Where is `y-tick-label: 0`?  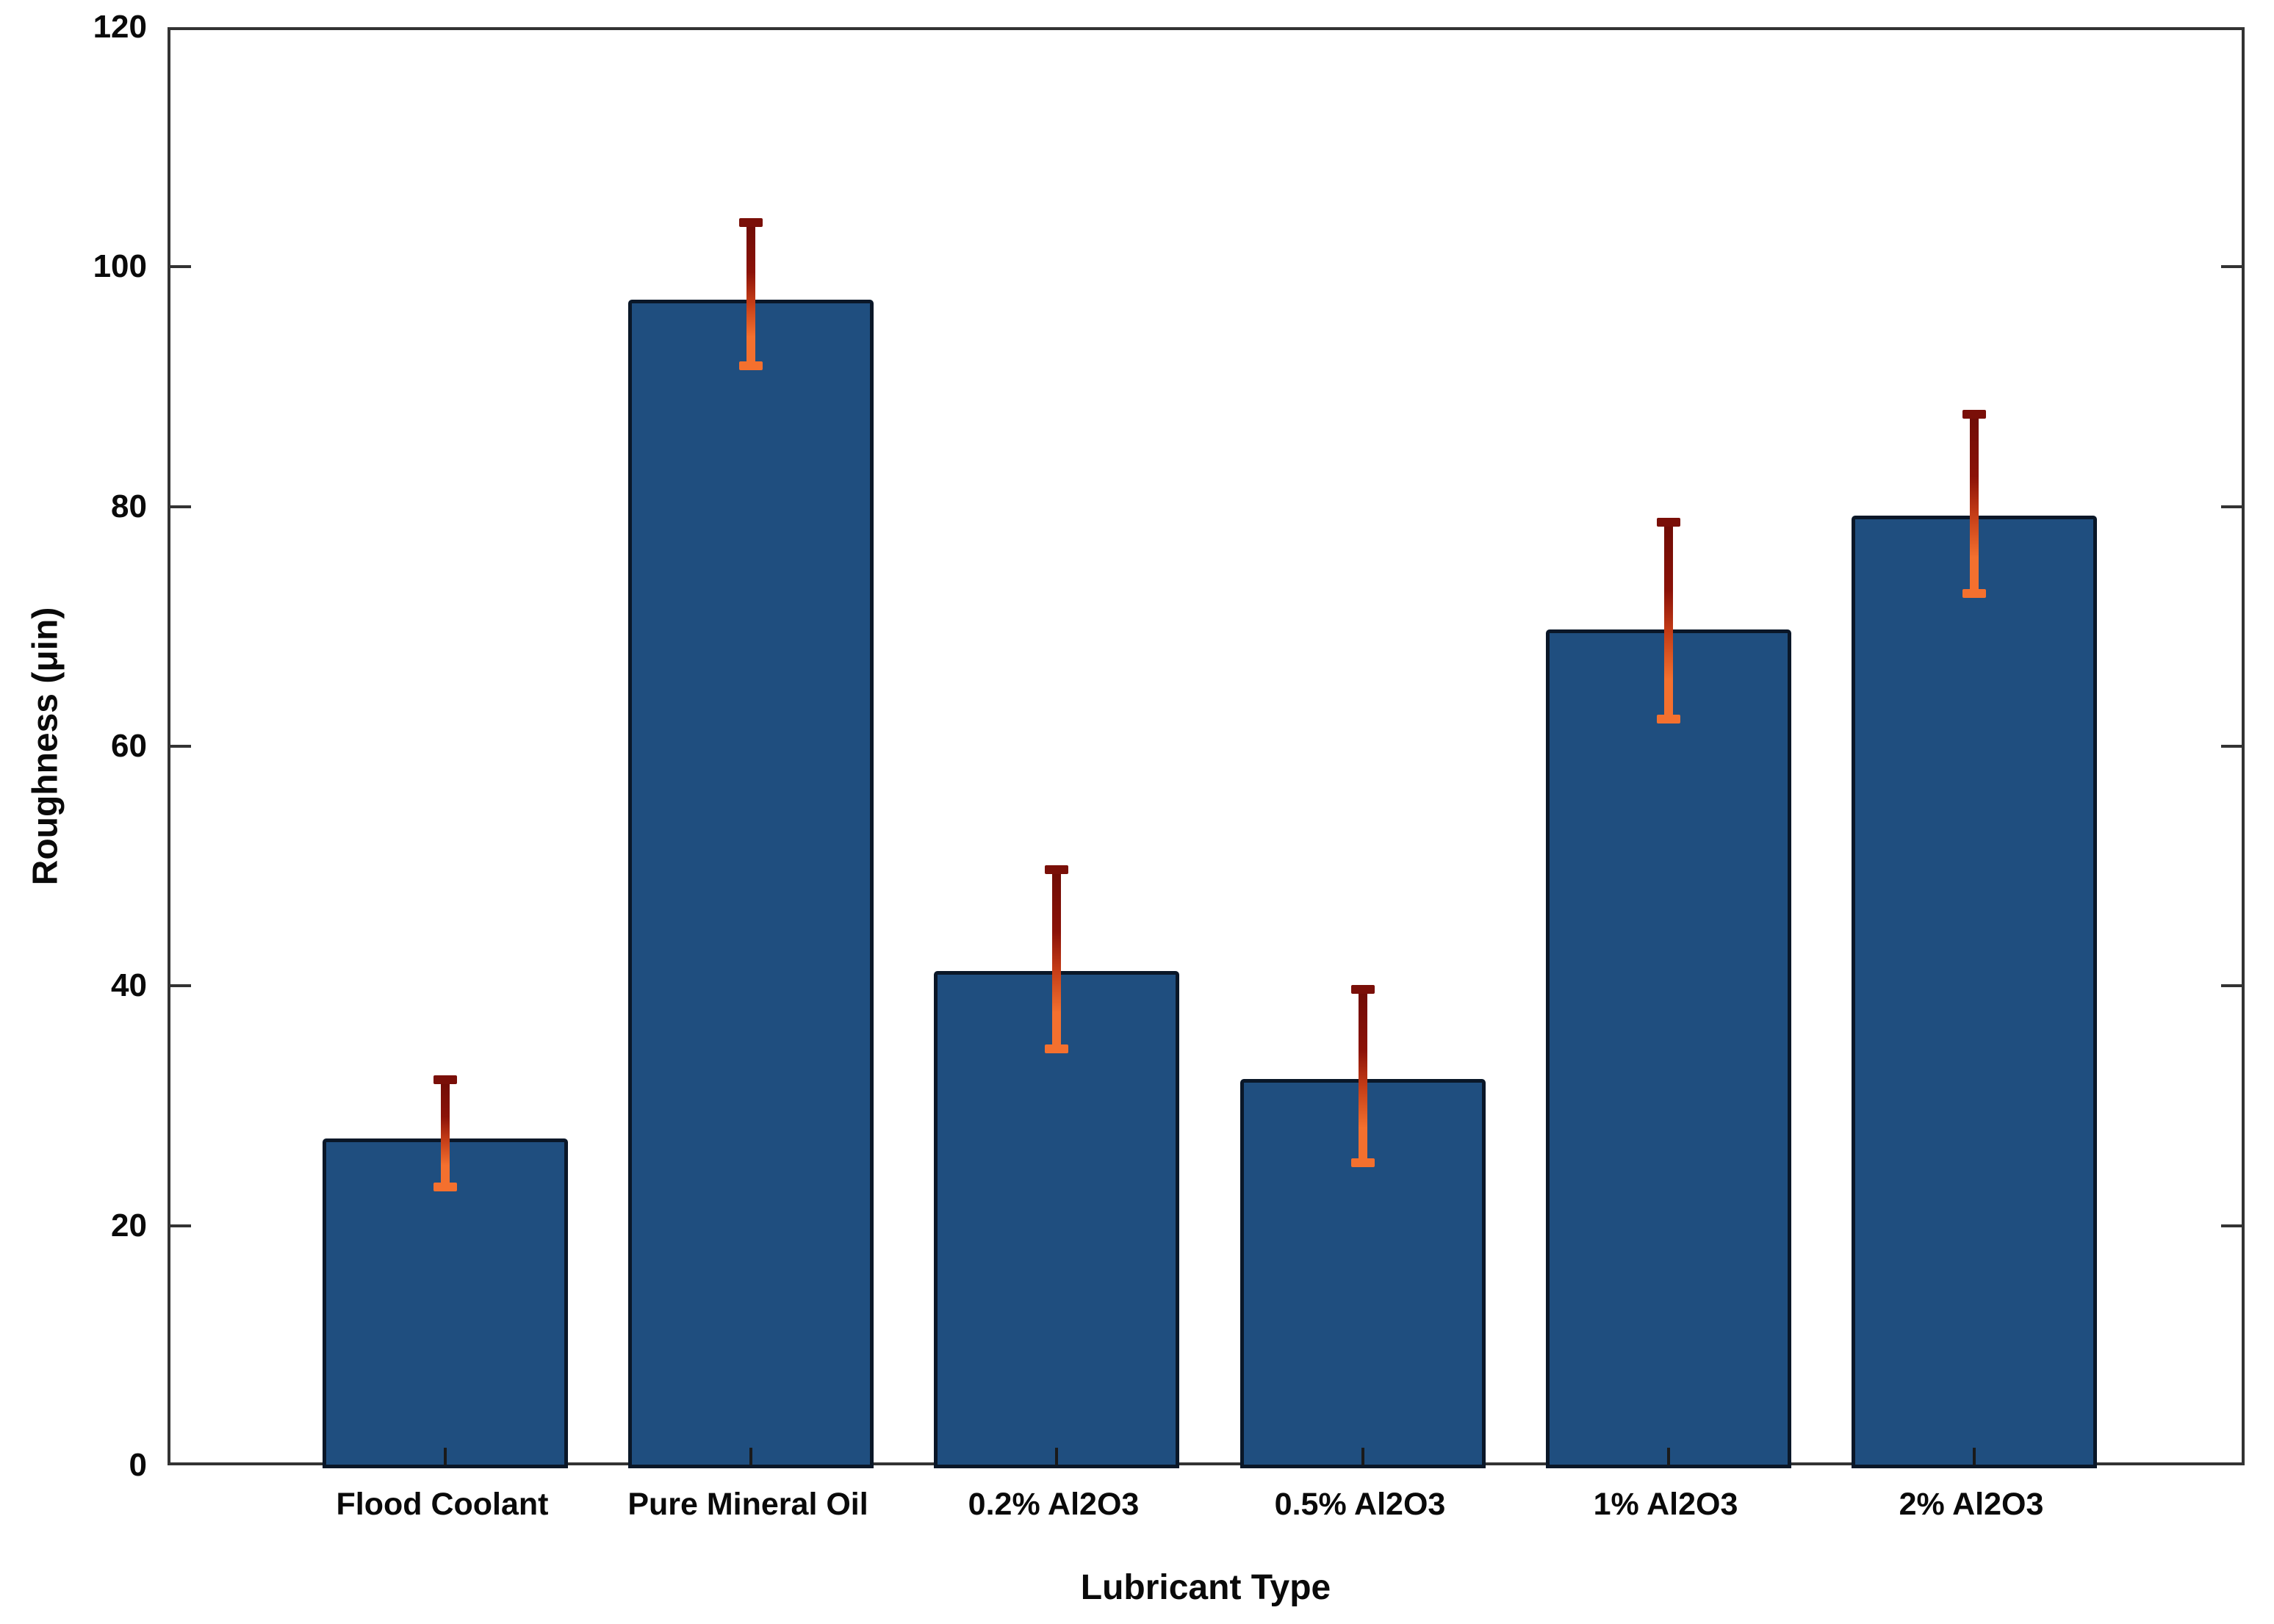 y-tick-label: 0 is located at coordinates (138, 1465).